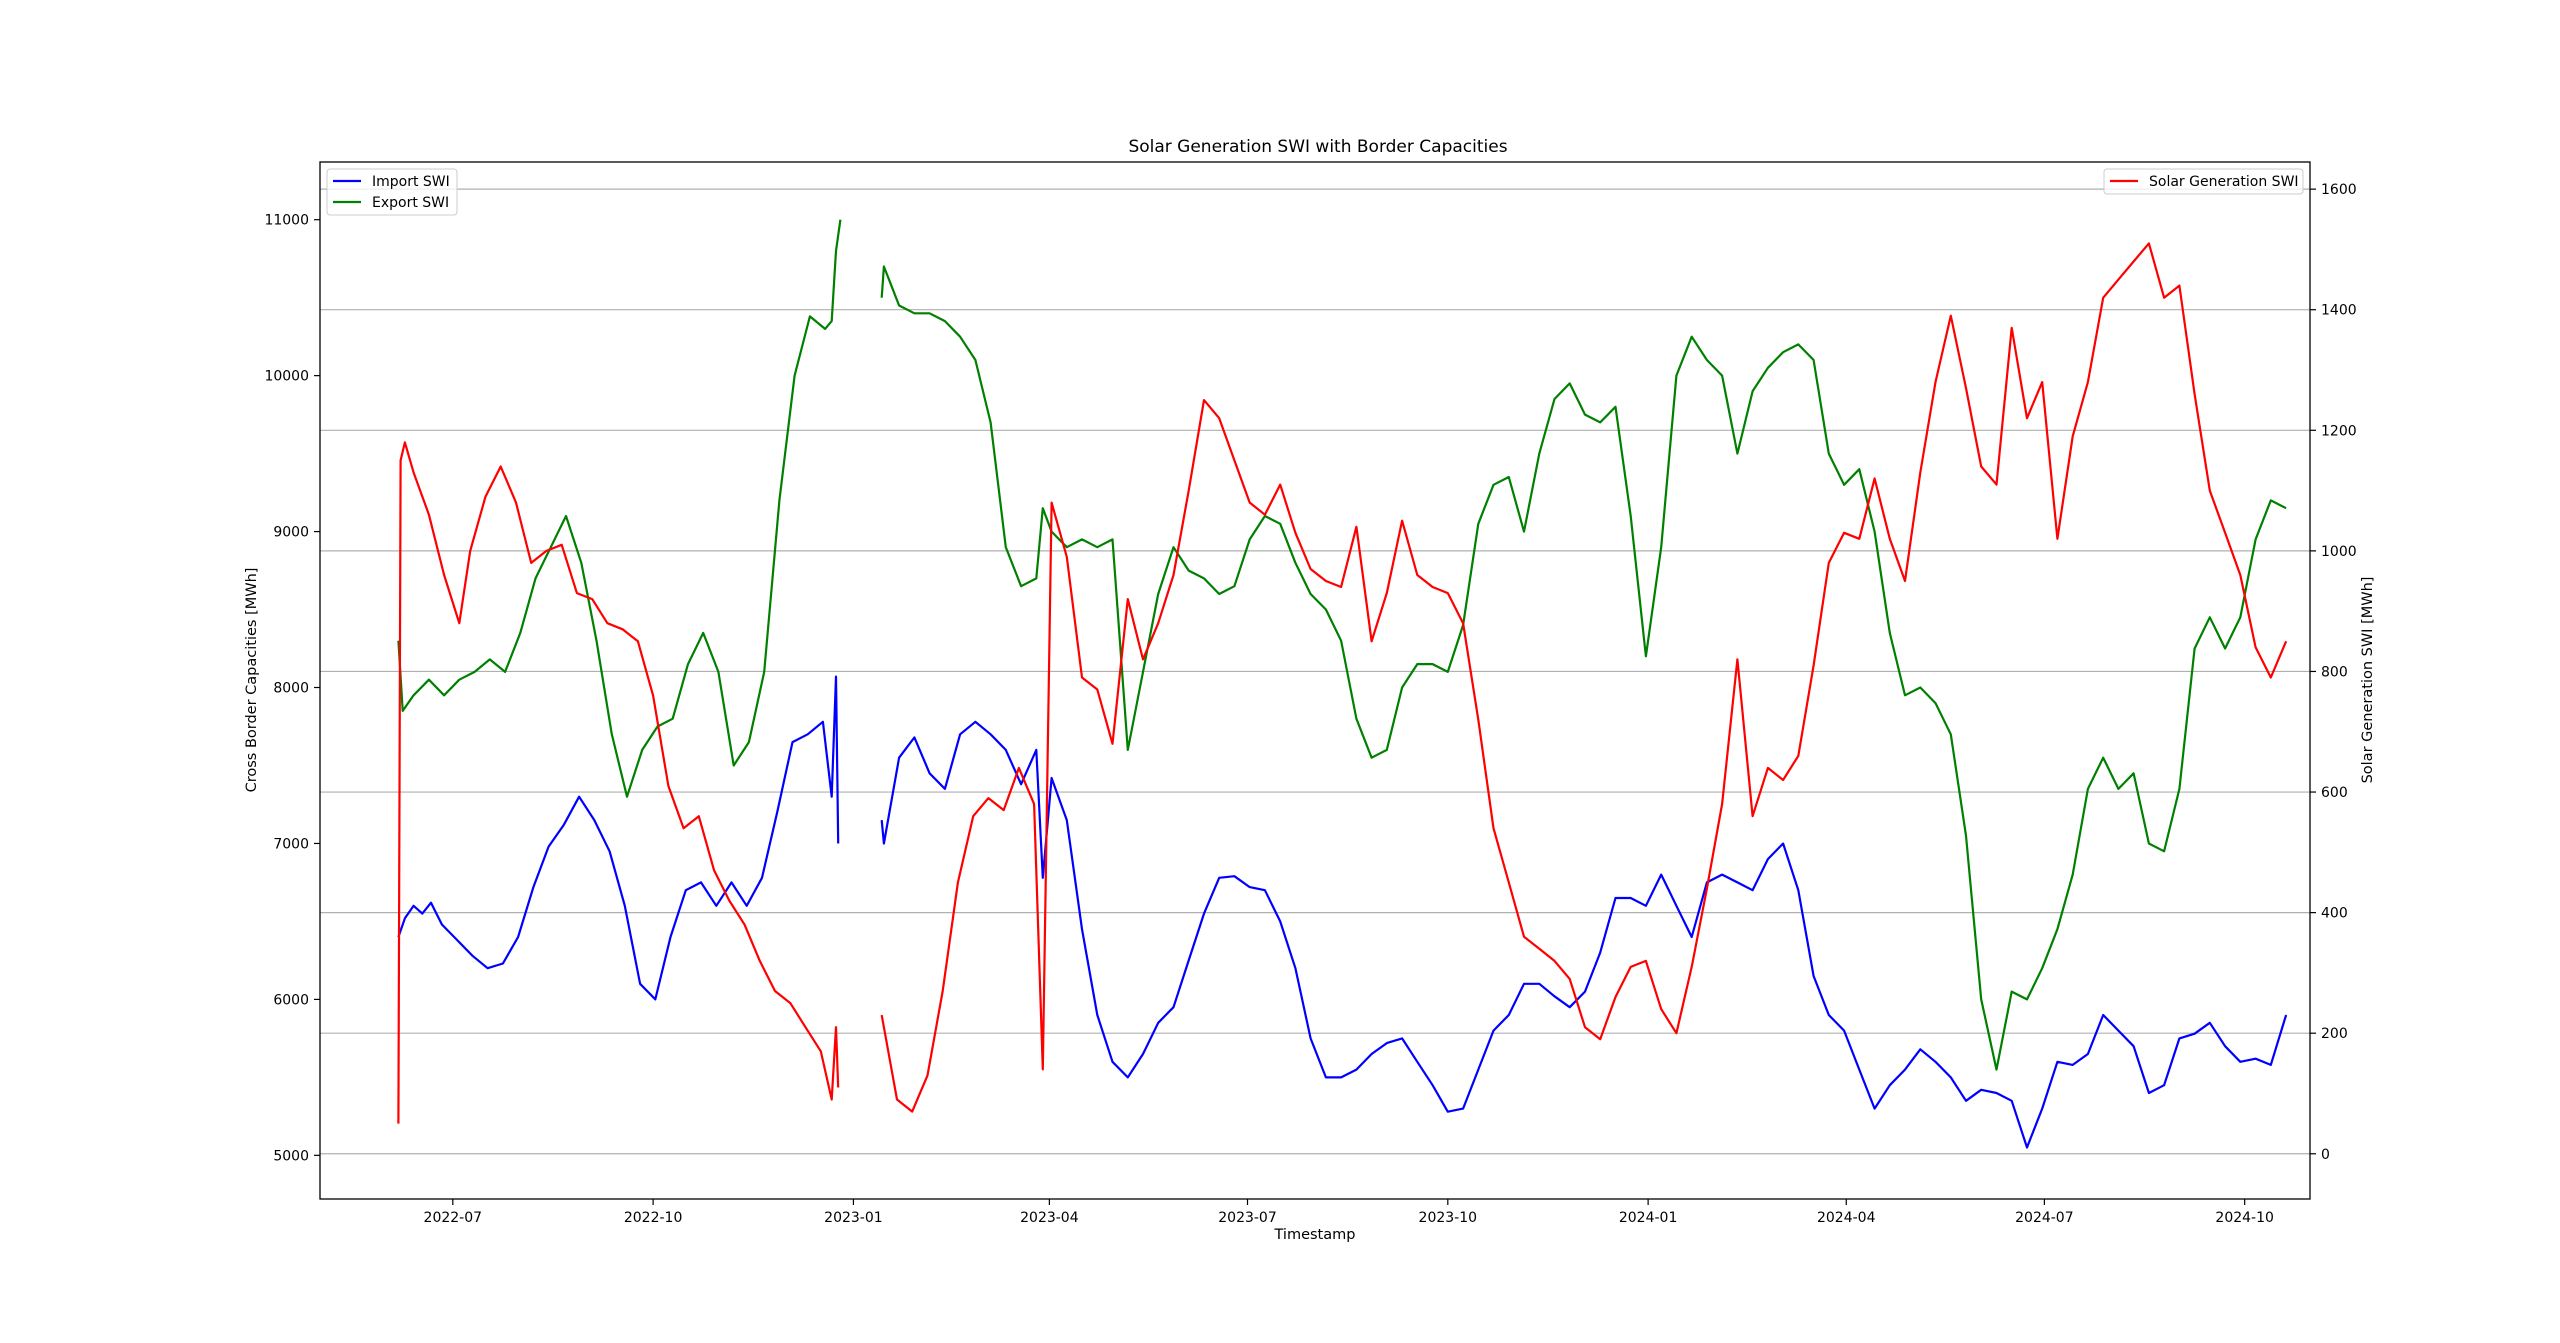  I want to click on y-right-tick-label: 1000, so click(2339, 552).